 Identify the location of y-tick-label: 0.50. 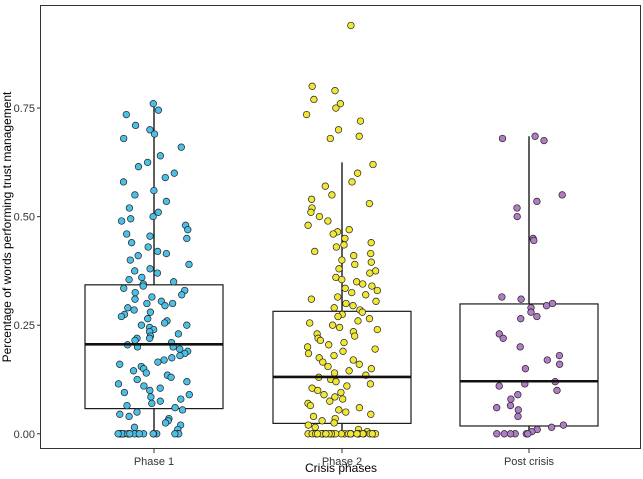
(24, 218).